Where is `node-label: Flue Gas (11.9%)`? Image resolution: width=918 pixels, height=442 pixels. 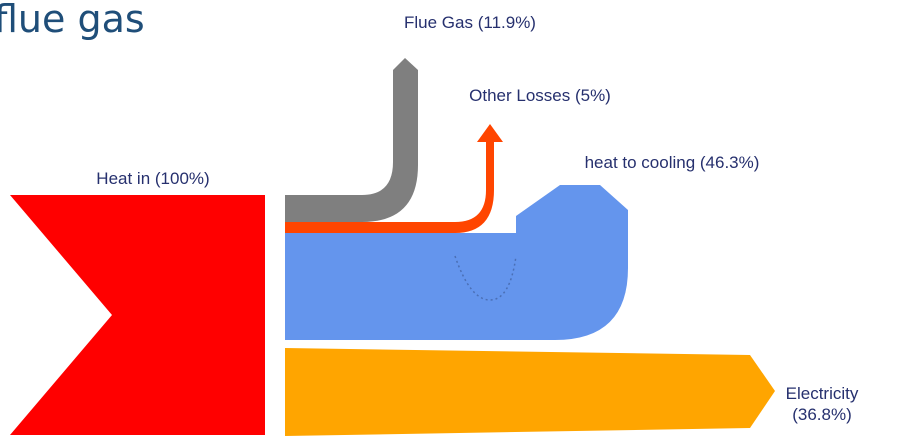
node-label: Flue Gas (11.9%) is located at coordinates (470, 22).